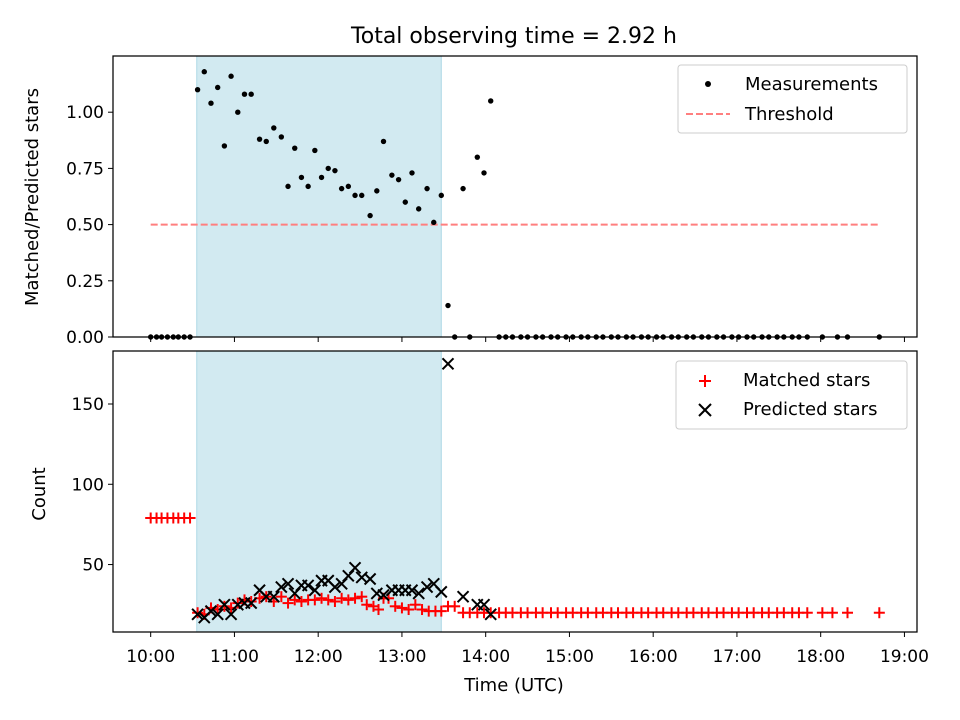 This screenshot has width=960, height=720. What do you see at coordinates (789, 114) in the screenshot?
I see `legend-threshold-label: Threshold` at bounding box center [789, 114].